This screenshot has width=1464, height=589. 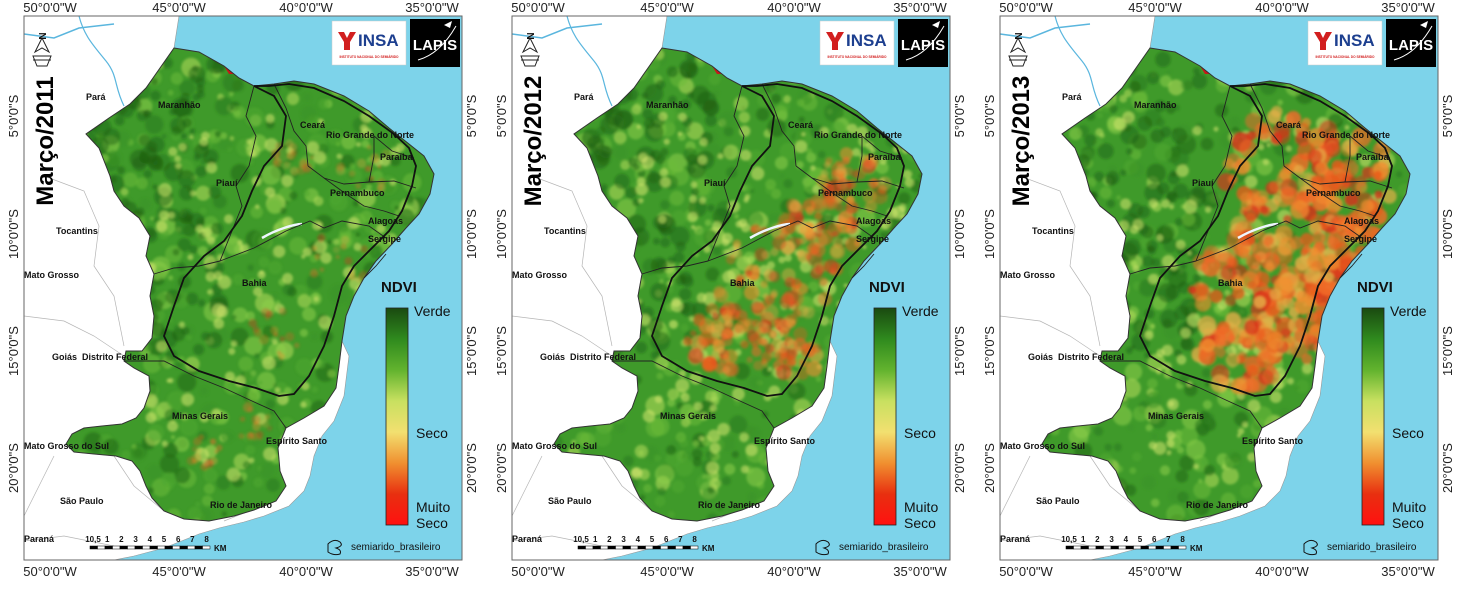 What do you see at coordinates (432, 433) in the screenshot?
I see `legend-mid-label: Seco` at bounding box center [432, 433].